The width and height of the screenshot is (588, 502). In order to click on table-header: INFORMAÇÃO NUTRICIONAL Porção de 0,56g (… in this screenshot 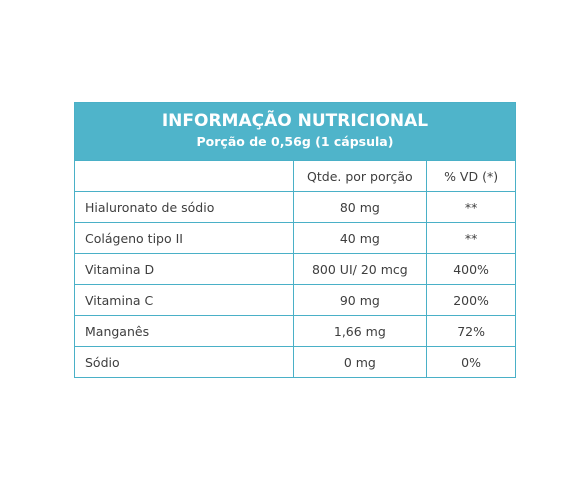, I will do `click(295, 132)`.